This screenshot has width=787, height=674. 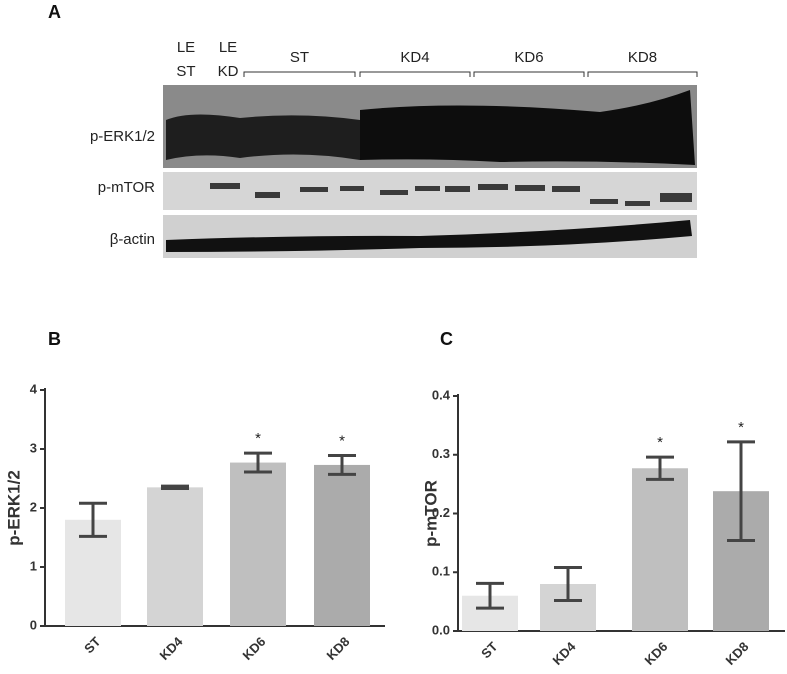 I want to click on group-label: KD4, so click(x=414, y=57).